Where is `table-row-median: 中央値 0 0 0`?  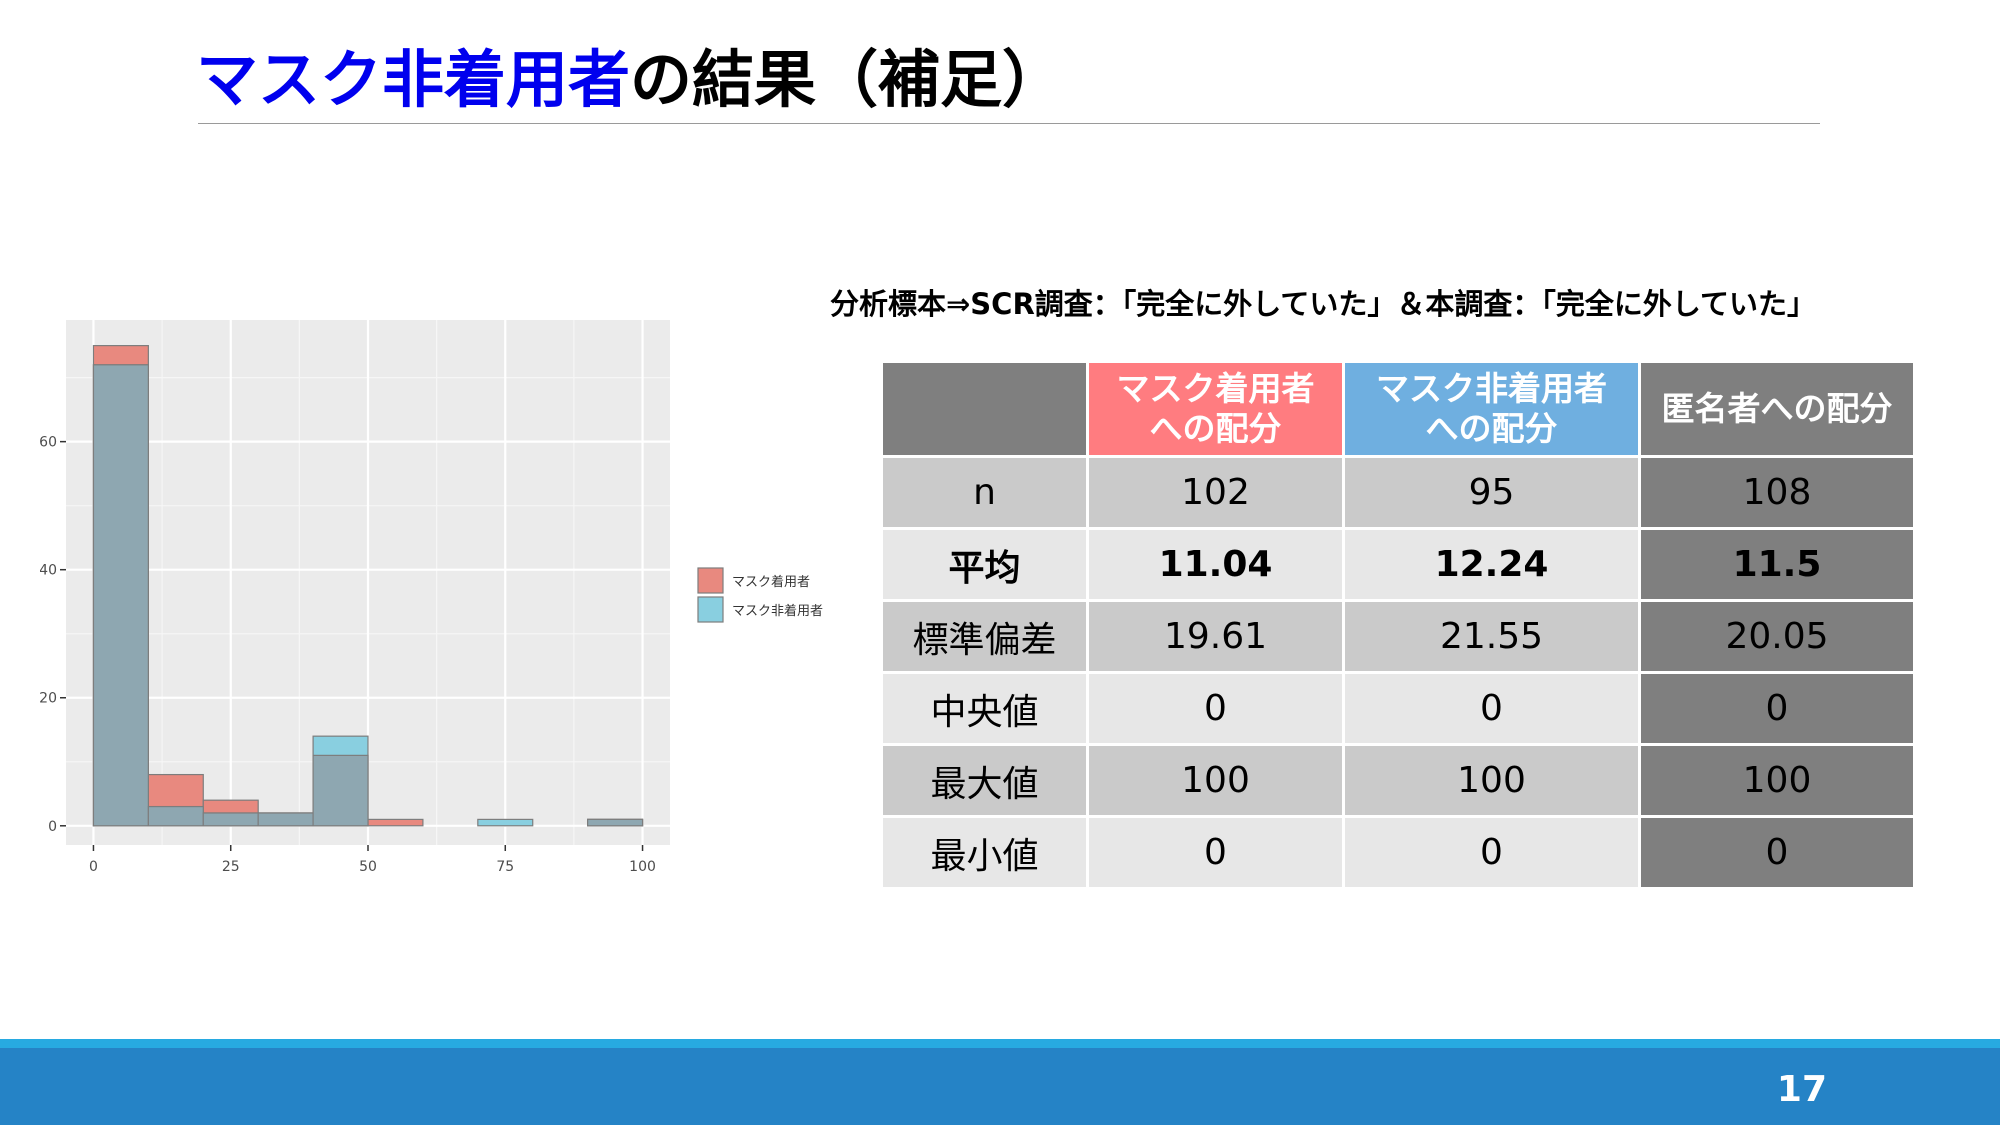 table-row-median: 中央値 0 0 0 is located at coordinates (1398, 708).